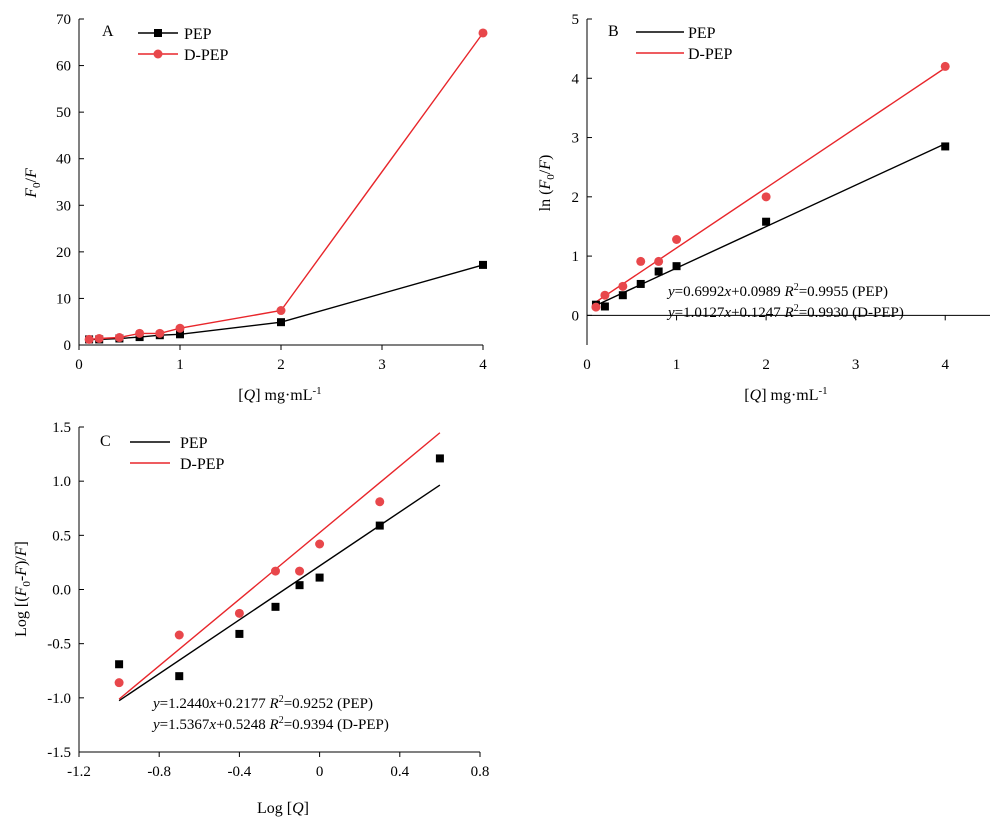  Describe the element at coordinates (613, 31) in the screenshot. I see `panel-b-letter: B` at that location.